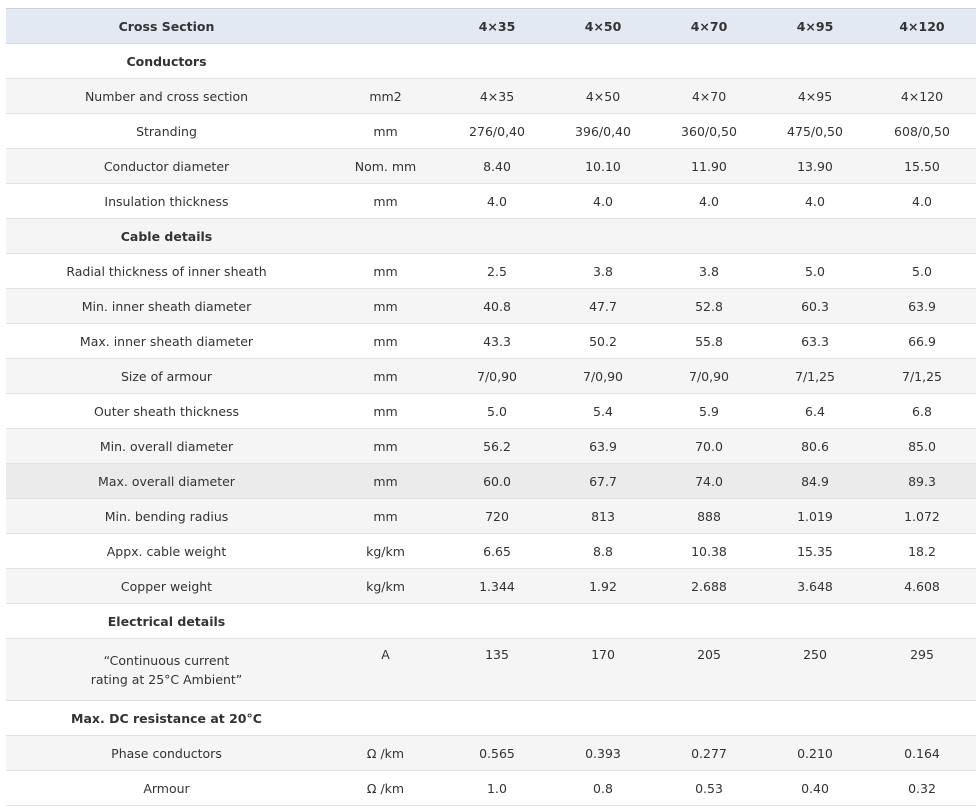 The height and width of the screenshot is (806, 979). Describe the element at coordinates (166, 341) in the screenshot. I see `row-label: Max. inner sheath diameter` at that location.